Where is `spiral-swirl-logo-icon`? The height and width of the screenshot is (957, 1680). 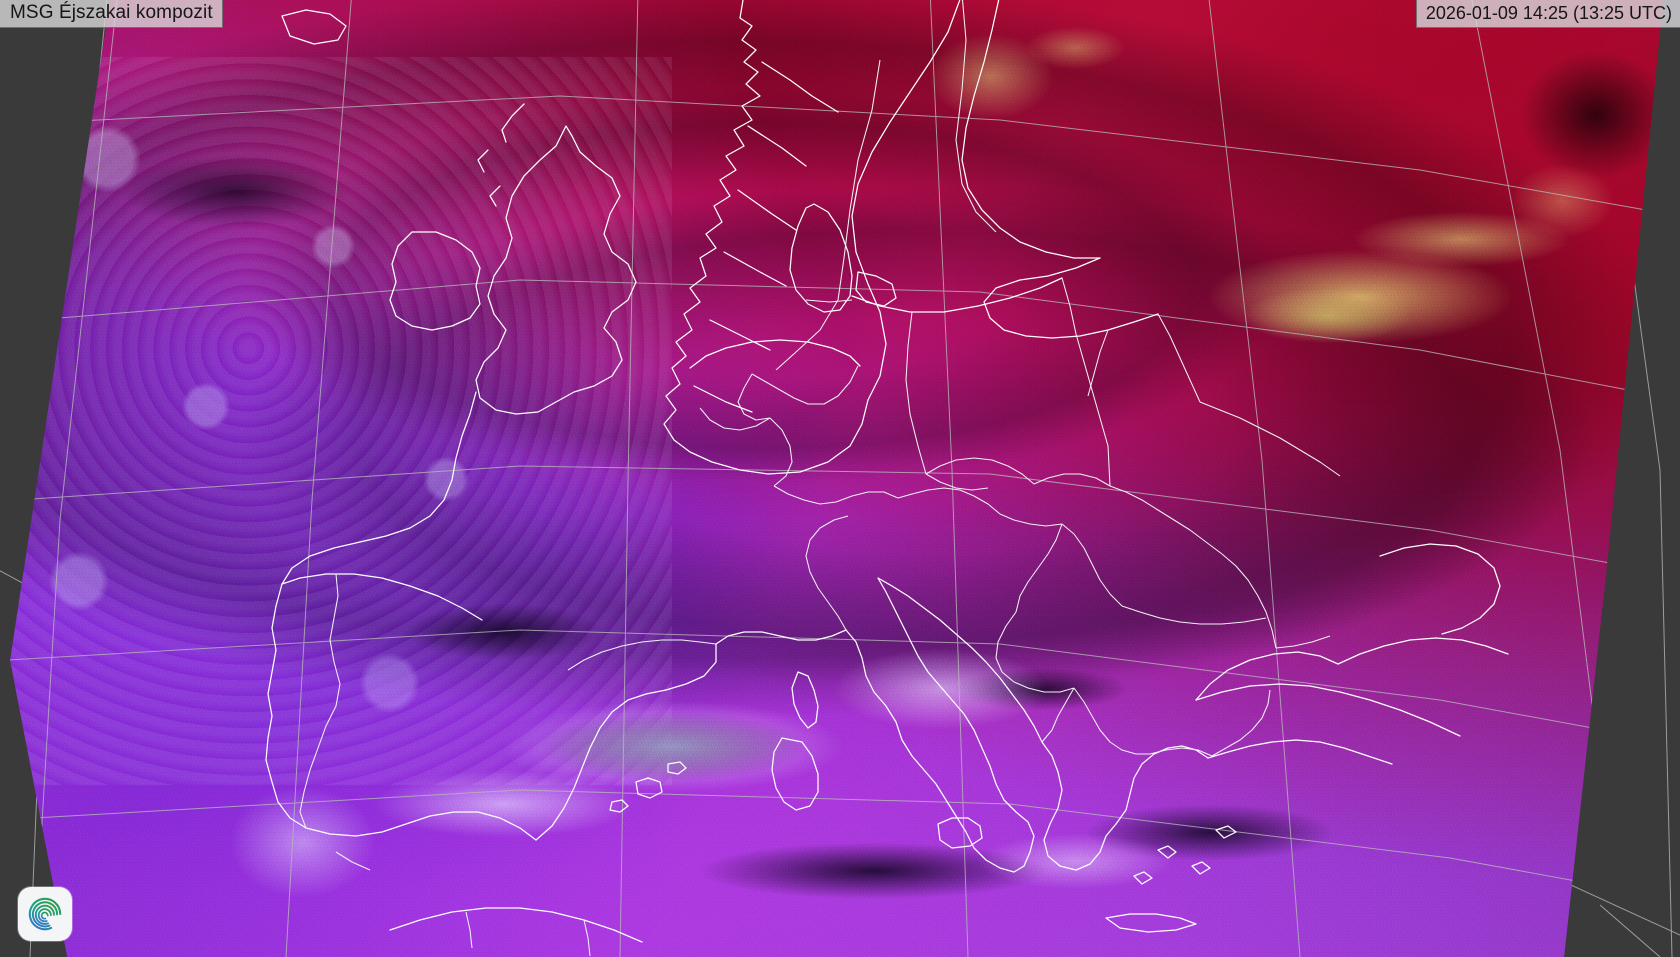
spiral-swirl-logo-icon is located at coordinates (45, 914).